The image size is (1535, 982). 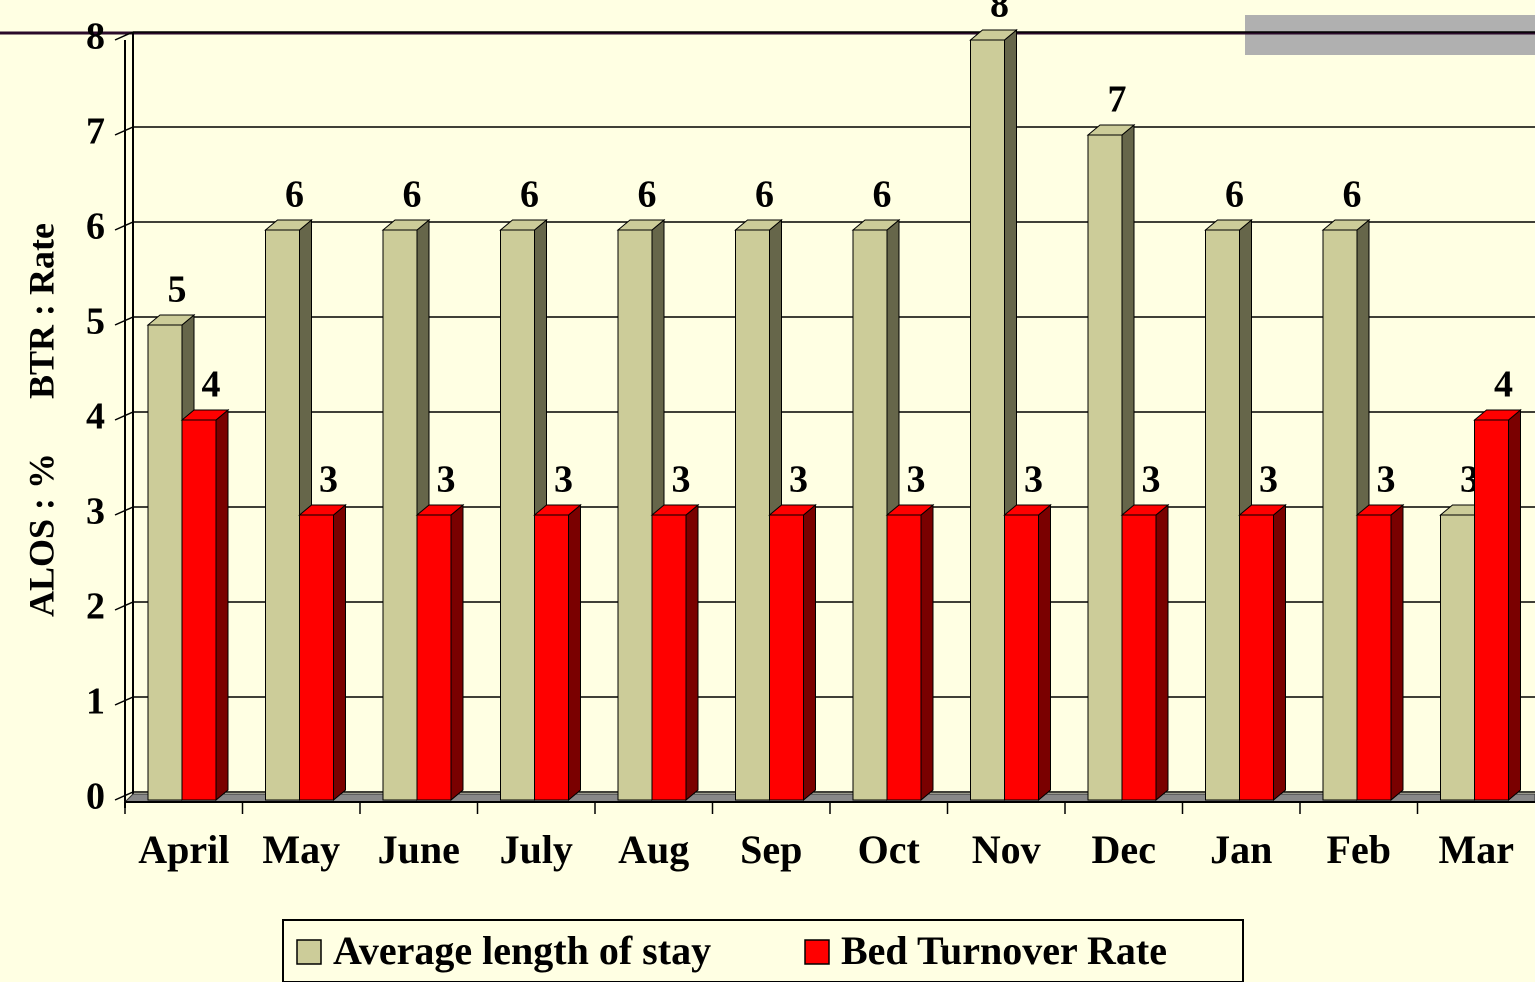 What do you see at coordinates (95, 132) in the screenshot?
I see `y-tick-label: 7` at bounding box center [95, 132].